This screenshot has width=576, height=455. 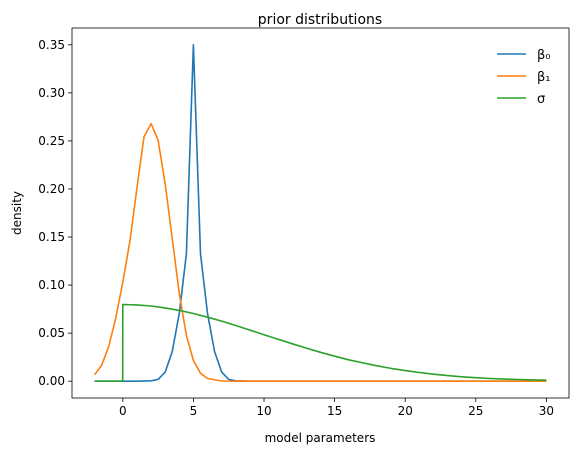 I want to click on x-tick-label: 5, so click(x=194, y=411).